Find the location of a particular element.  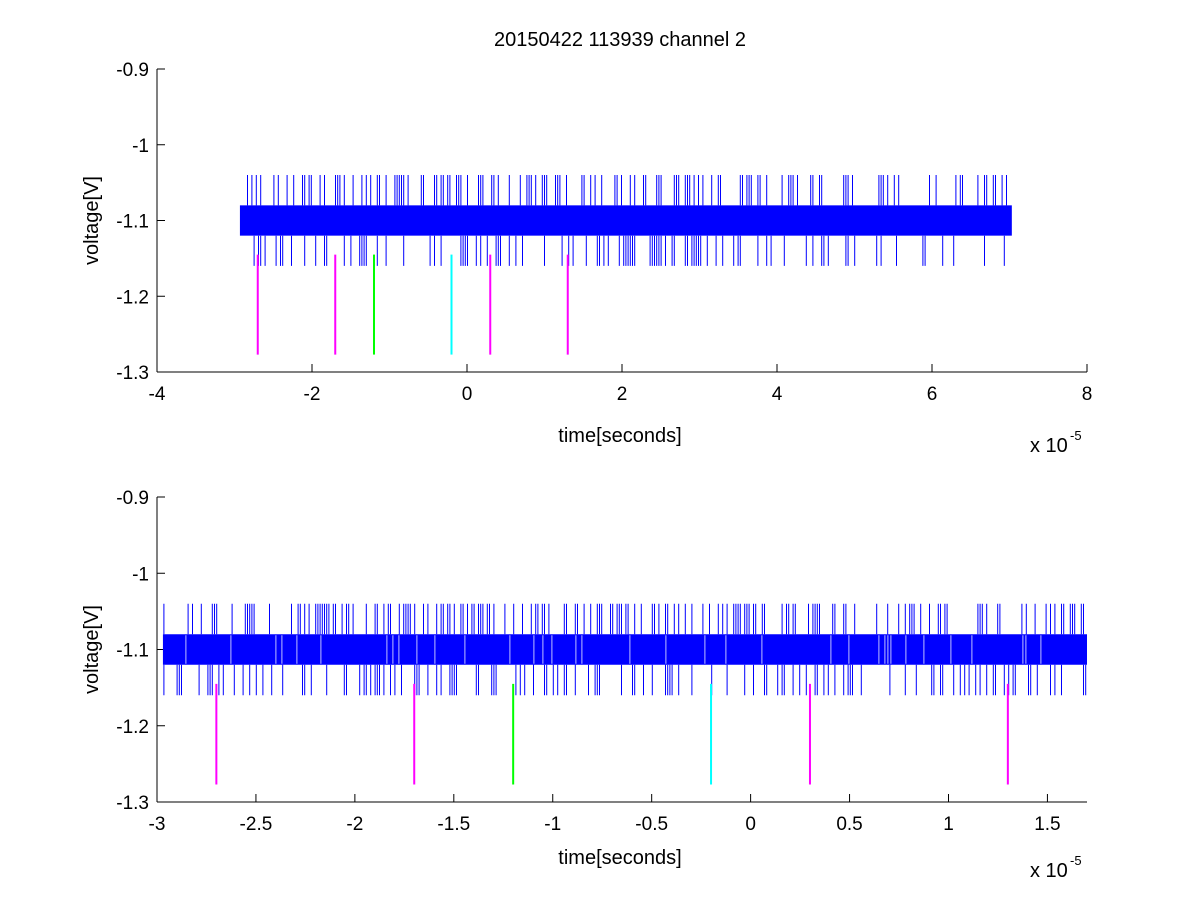

x-tick-label: 0.5 is located at coordinates (849, 824).